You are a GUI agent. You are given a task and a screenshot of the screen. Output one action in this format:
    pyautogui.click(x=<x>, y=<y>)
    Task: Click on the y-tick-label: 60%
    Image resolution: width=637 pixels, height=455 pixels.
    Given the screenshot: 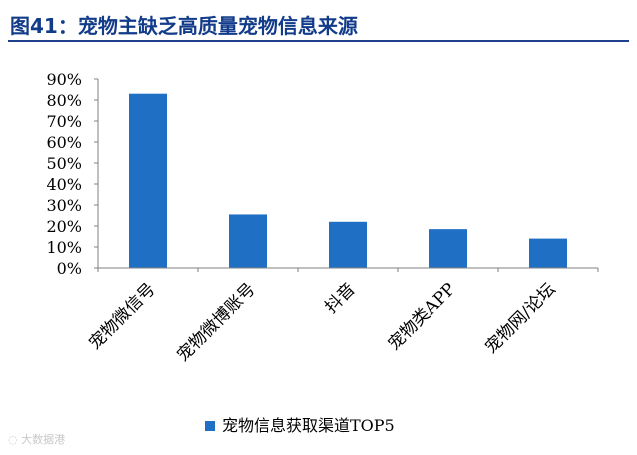 What is the action you would take?
    pyautogui.click(x=64, y=142)
    